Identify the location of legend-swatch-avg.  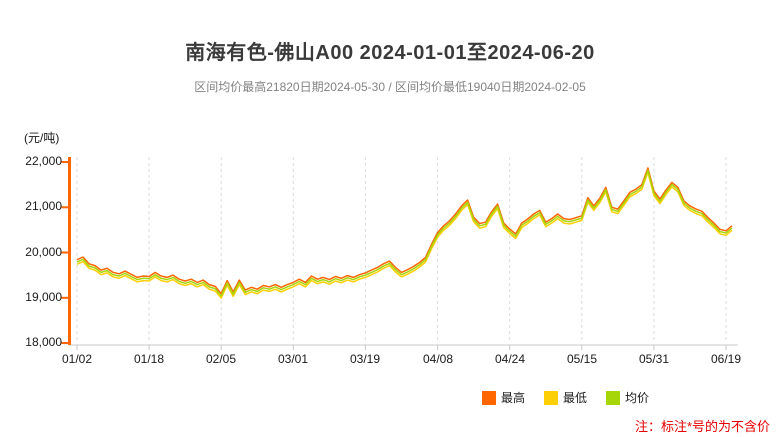
(613, 397).